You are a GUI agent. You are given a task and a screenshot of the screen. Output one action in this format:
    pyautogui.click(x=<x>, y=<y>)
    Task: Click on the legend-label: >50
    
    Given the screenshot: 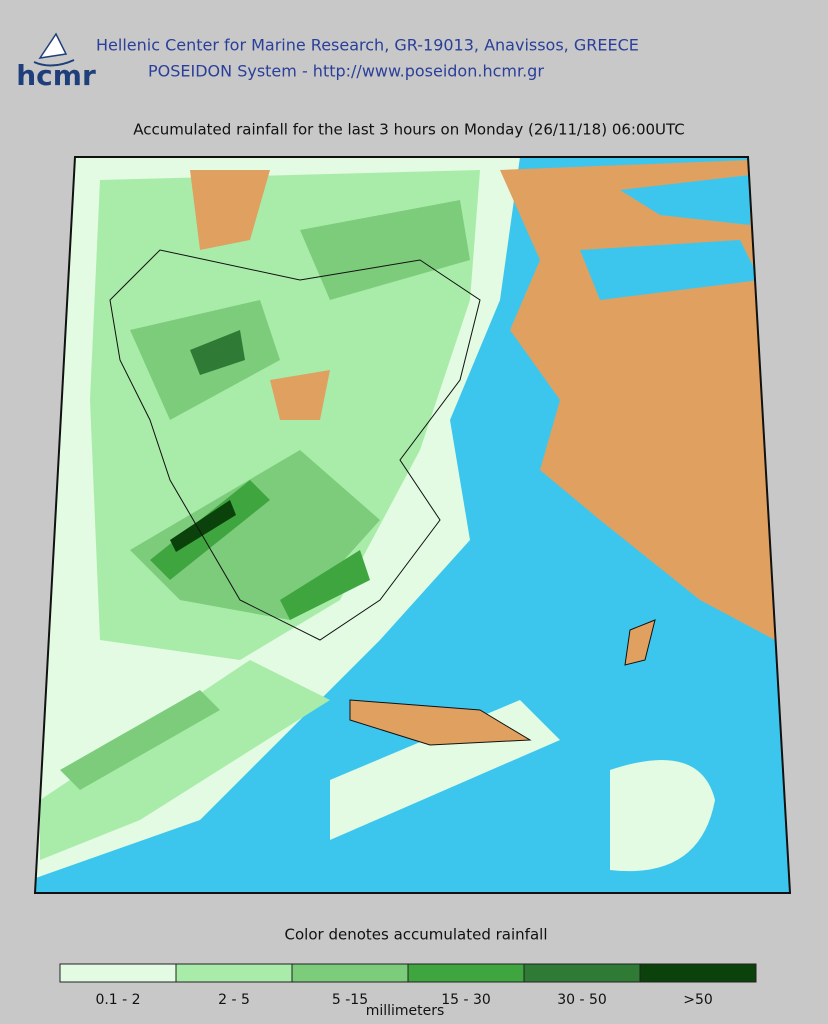 What is the action you would take?
    pyautogui.click(x=698, y=1000)
    